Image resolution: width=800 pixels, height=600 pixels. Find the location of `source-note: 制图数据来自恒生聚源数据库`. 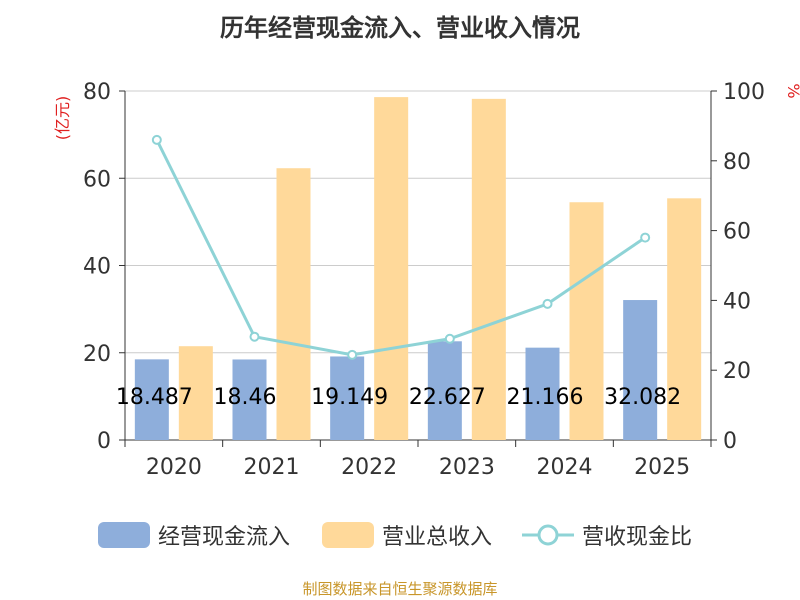

source-note: 制图数据来自恒生聚源数据库 is located at coordinates (400, 589).